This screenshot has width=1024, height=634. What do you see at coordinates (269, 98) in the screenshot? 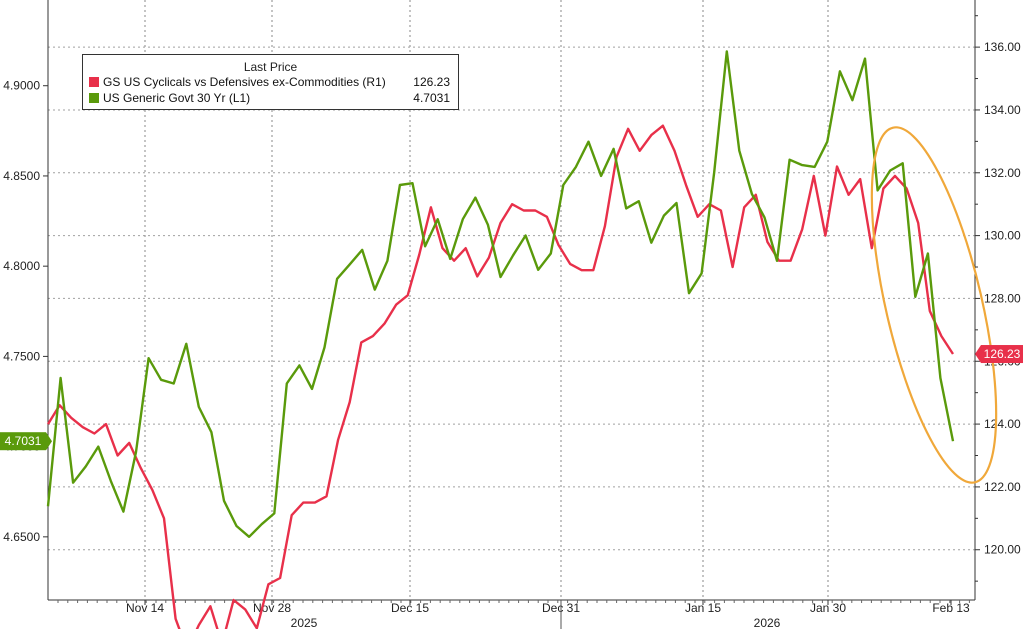
I see `legend-entry-govt30: US Generic Govt 30 Yr (L1) 4.7031` at bounding box center [269, 98].